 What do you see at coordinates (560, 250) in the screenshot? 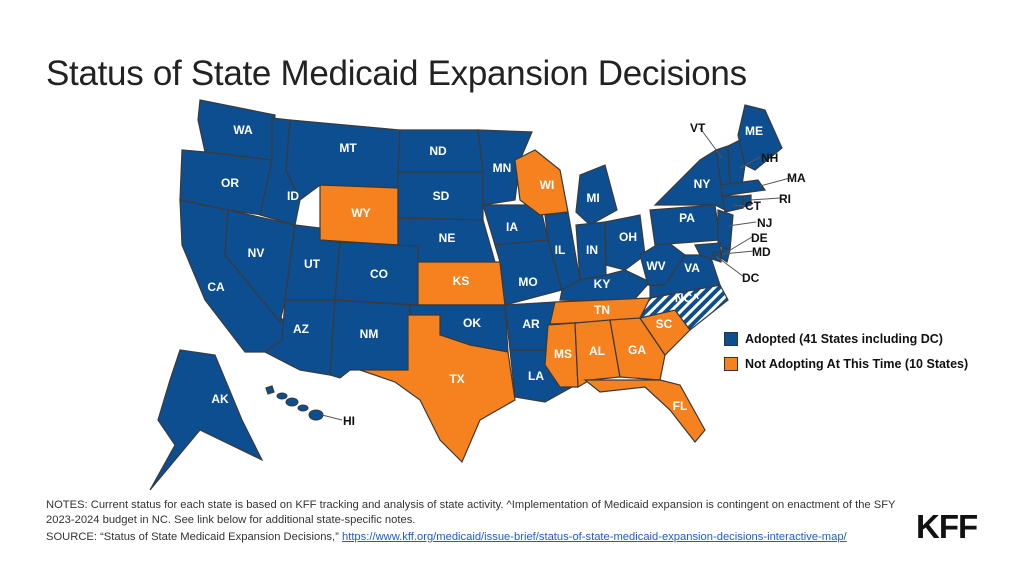
I see `state-label-il: IL` at bounding box center [560, 250].